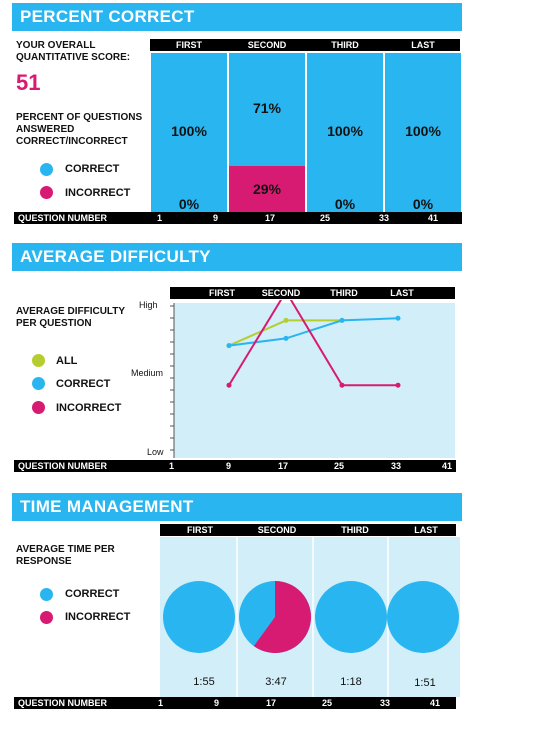 Image resolution: width=533 pixels, height=739 pixels. Describe the element at coordinates (447, 466) in the screenshot. I see `q2-tick-41: 41` at that location.